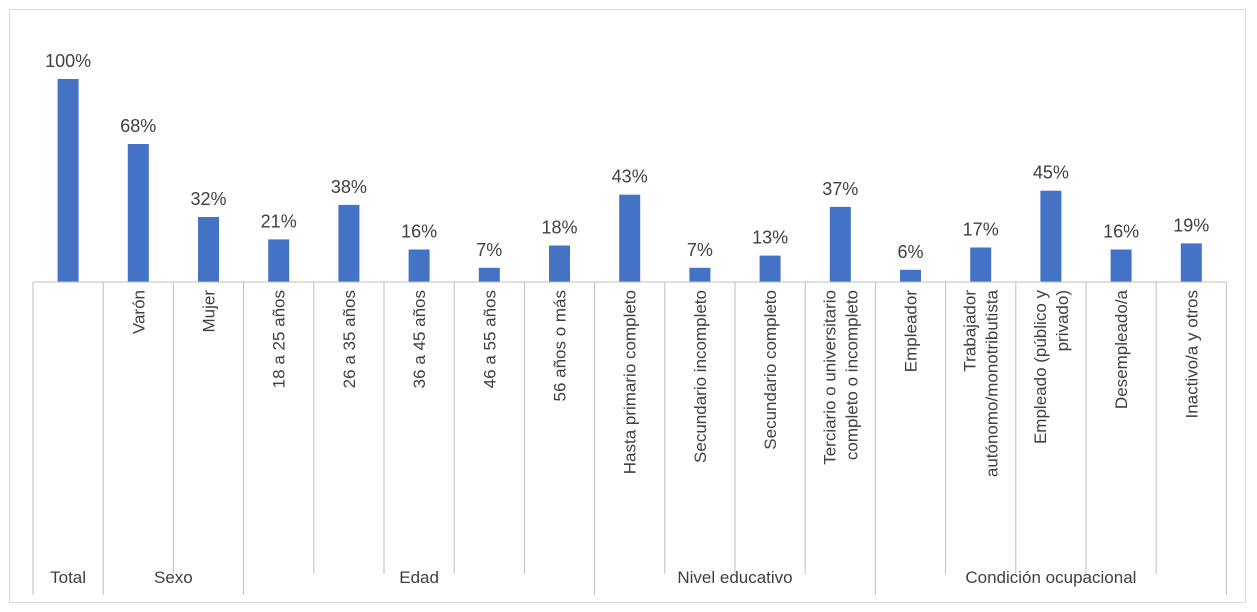 This screenshot has height=612, width=1257. I want to click on group-label: Total, so click(68, 577).